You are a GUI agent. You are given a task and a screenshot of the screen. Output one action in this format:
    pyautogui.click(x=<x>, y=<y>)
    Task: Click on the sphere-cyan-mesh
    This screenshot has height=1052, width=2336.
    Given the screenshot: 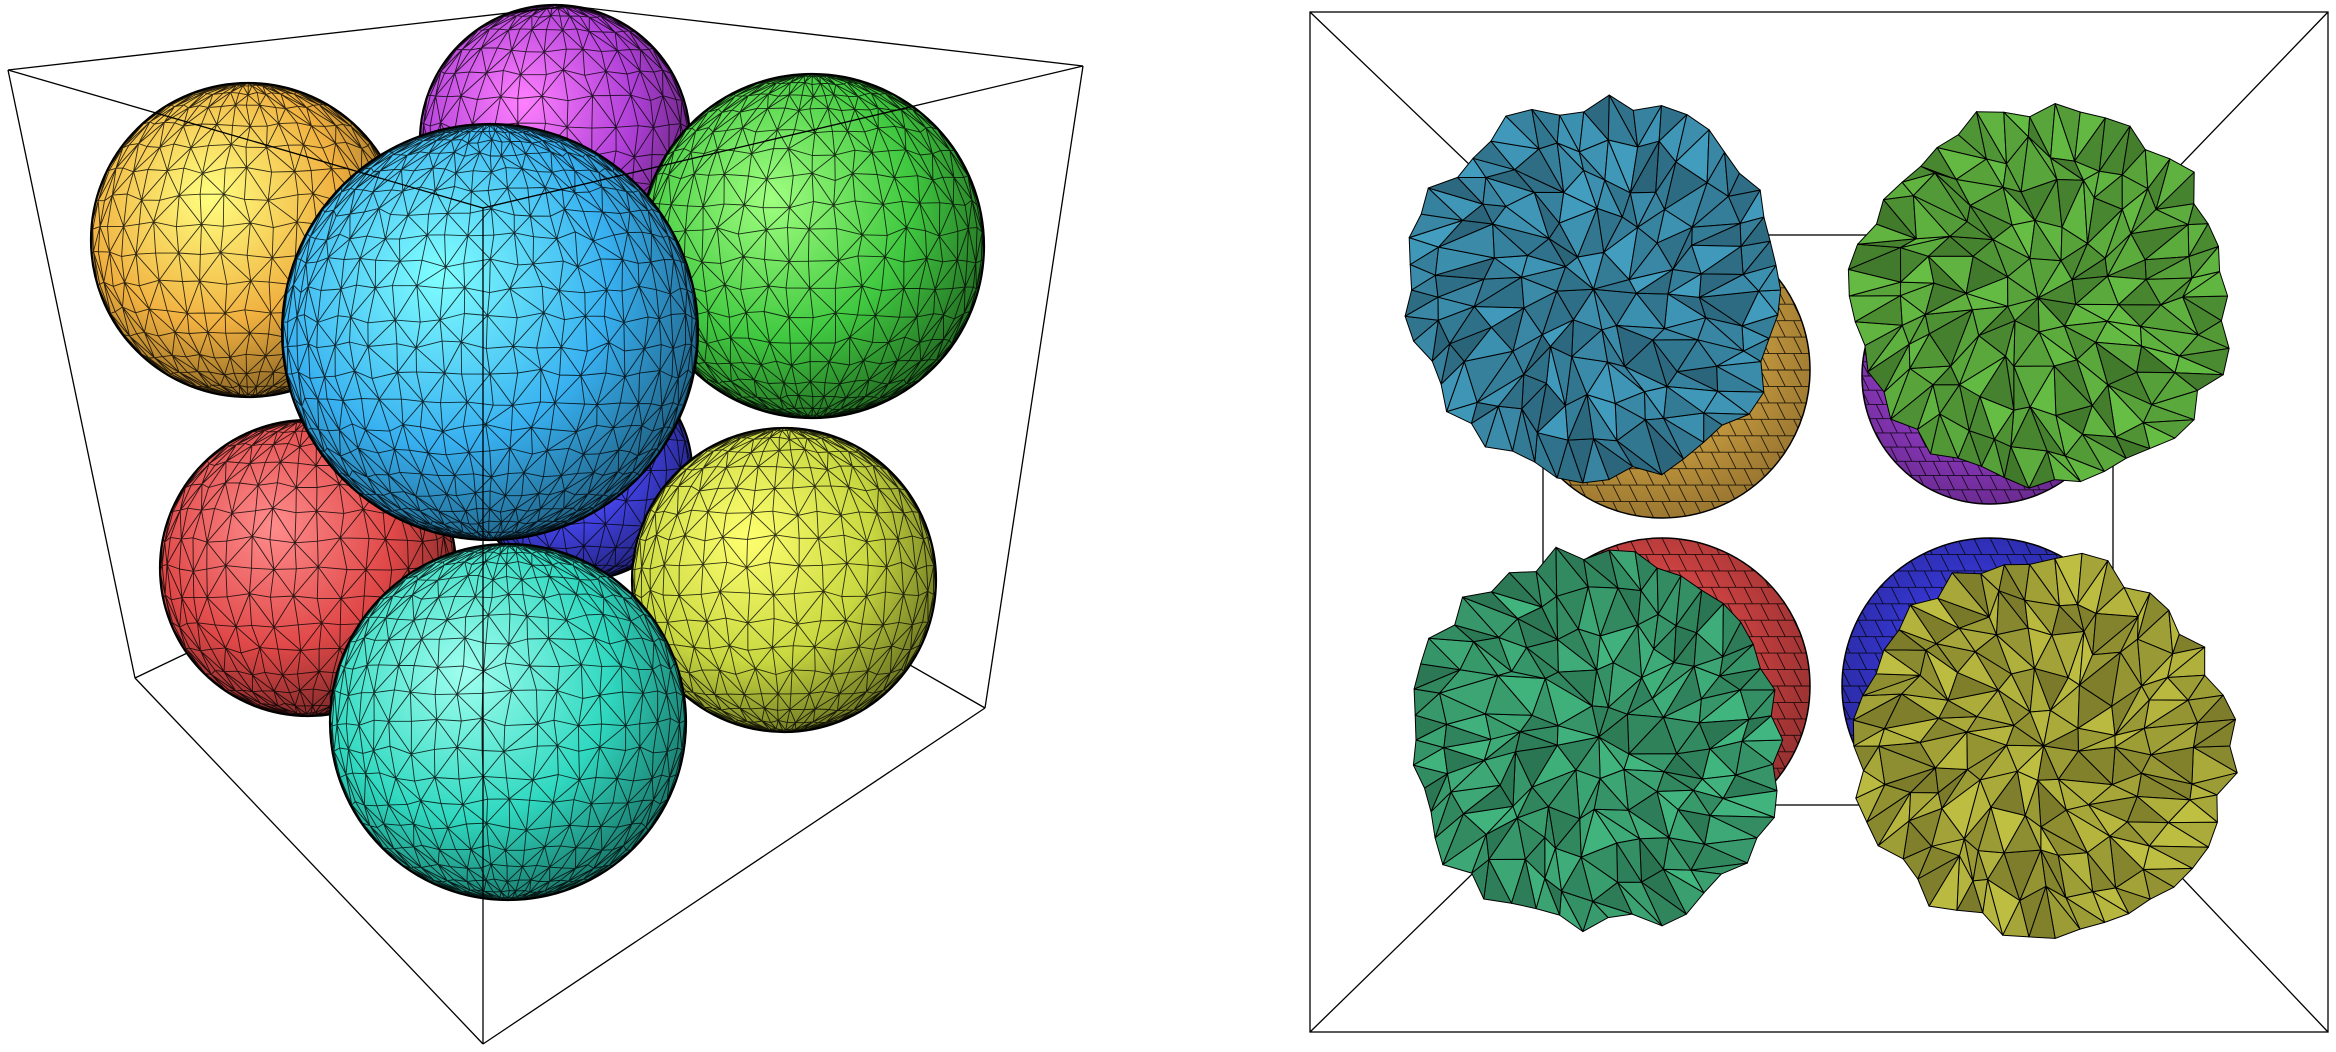 What is the action you would take?
    pyautogui.click(x=490, y=332)
    